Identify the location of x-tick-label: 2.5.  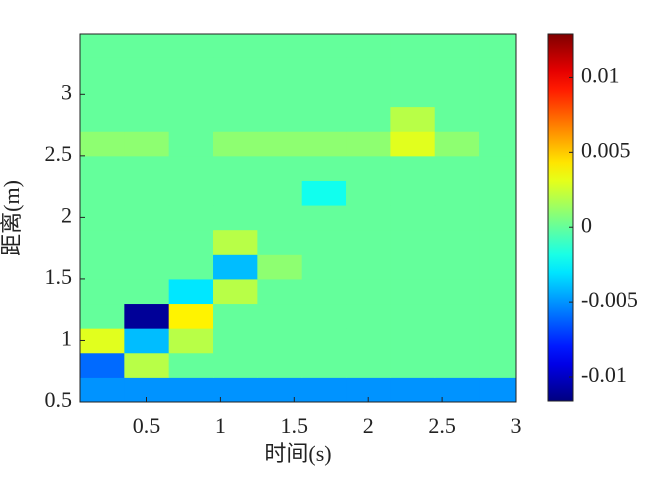
(442, 425).